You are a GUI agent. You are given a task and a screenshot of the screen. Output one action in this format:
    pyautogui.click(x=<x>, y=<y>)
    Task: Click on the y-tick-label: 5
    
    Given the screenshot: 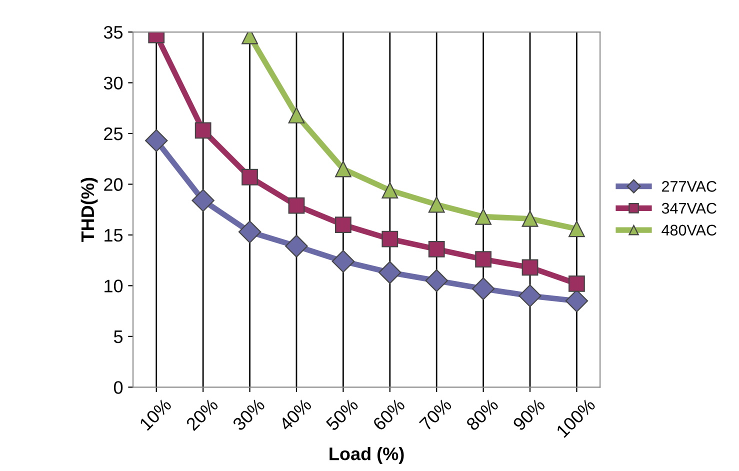 What is the action you would take?
    pyautogui.click(x=118, y=337)
    